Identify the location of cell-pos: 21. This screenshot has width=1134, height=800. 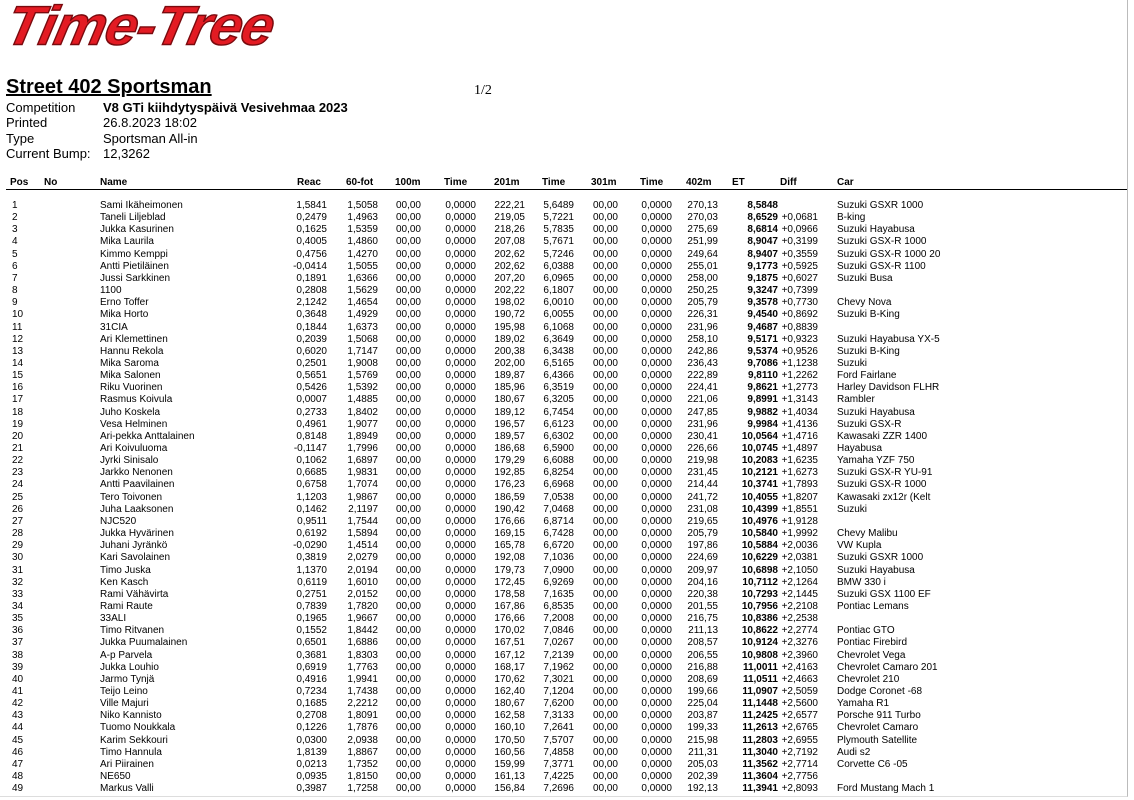
(18, 448).